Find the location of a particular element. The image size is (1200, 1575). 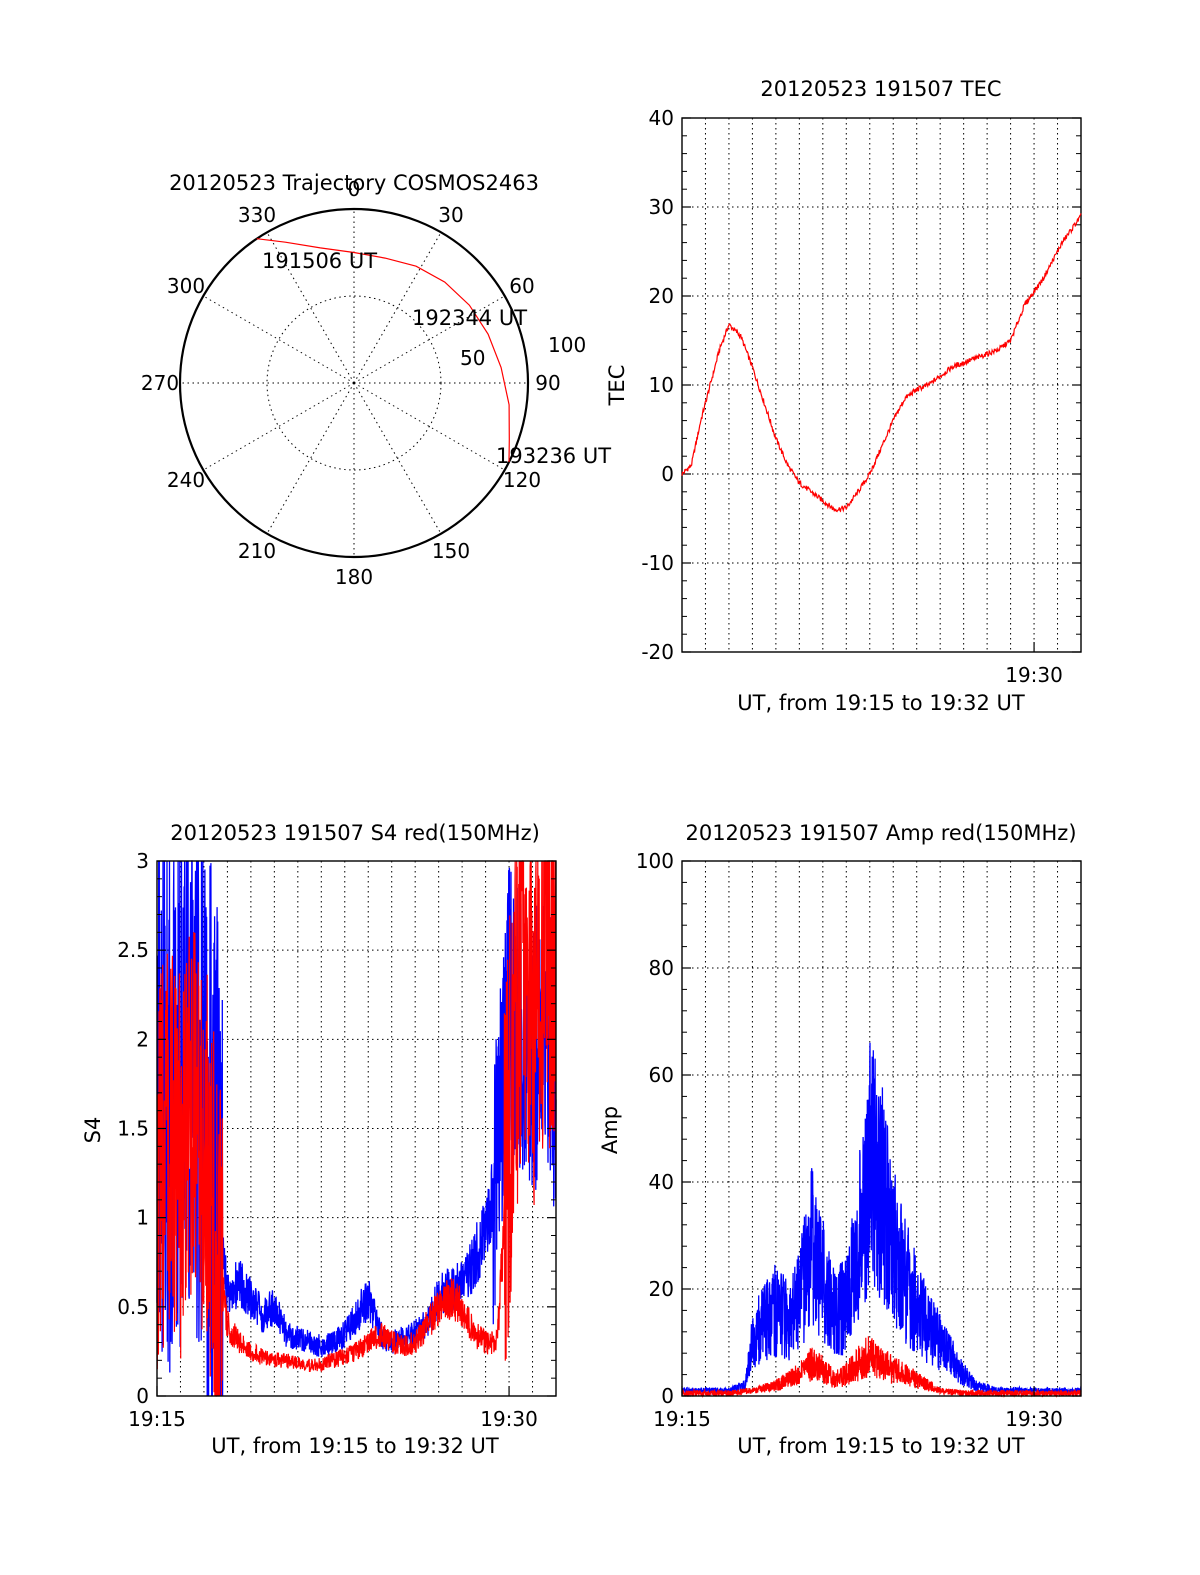

amp-xlabel: UT, from 19:15 to 19:32 UT is located at coordinates (881, 1446).